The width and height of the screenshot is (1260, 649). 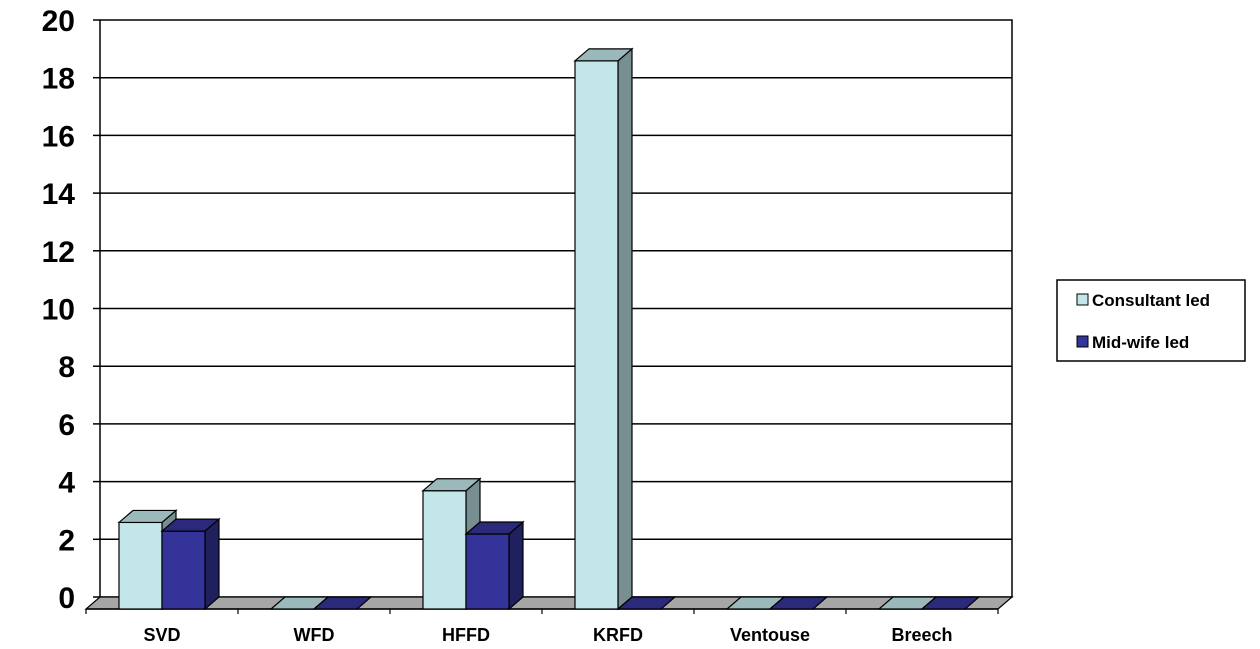 What do you see at coordinates (1140, 342) in the screenshot?
I see `legend-label-mid-wife-led: Mid-wife led` at bounding box center [1140, 342].